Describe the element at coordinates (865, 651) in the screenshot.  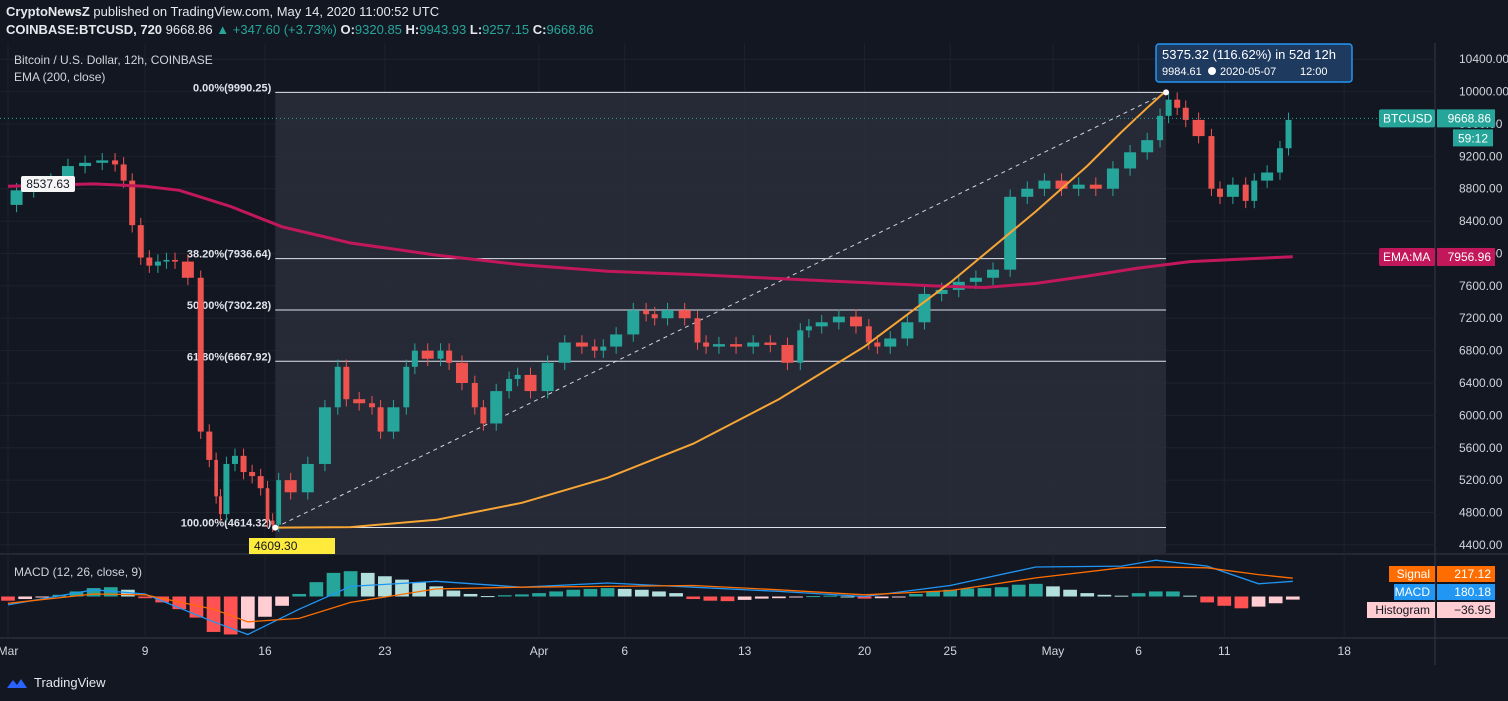
I see `x-tick-label: 20` at that location.